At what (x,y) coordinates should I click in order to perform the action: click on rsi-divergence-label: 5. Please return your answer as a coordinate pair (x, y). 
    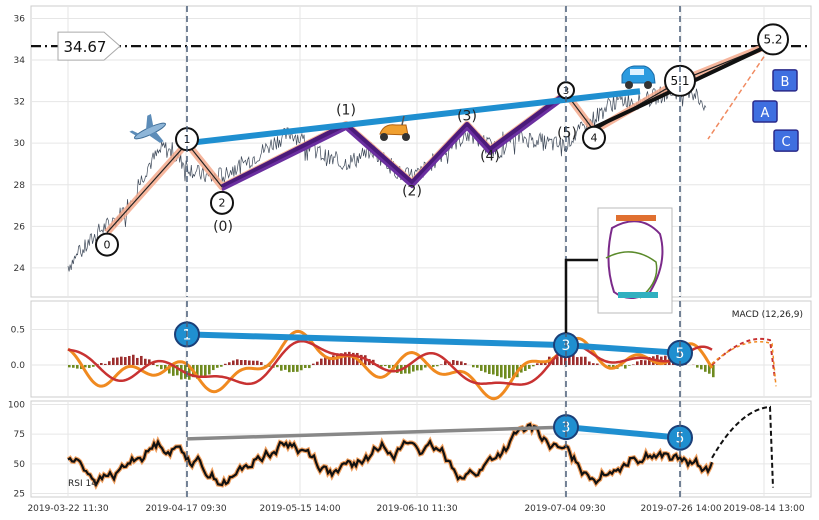
    Looking at the image, I should click on (680, 439).